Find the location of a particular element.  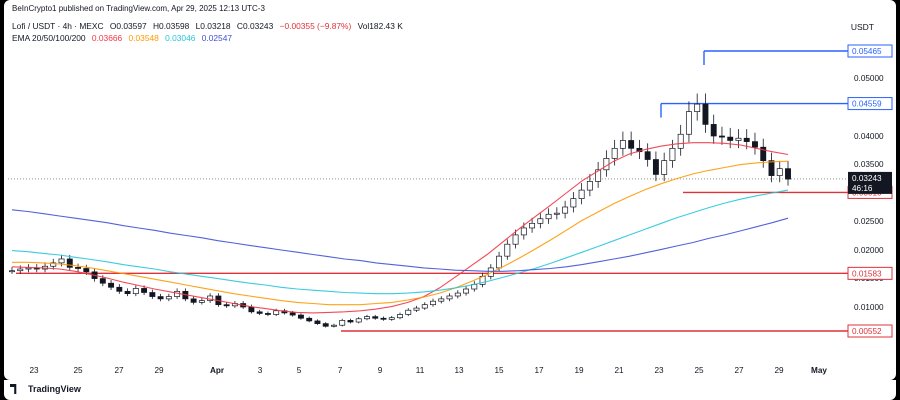

ema20-value: 0.03666 is located at coordinates (107, 38).